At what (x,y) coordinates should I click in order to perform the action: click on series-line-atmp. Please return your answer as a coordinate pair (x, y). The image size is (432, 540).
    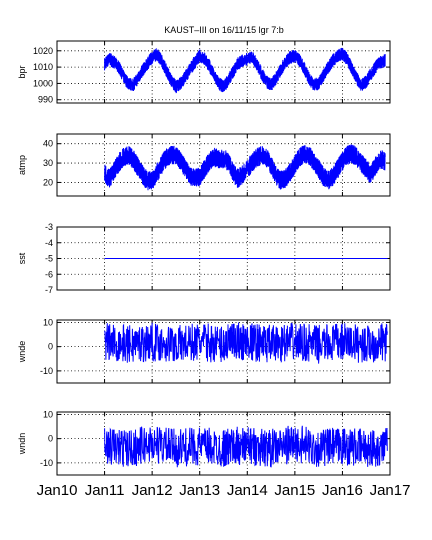
    Looking at the image, I should click on (245, 167).